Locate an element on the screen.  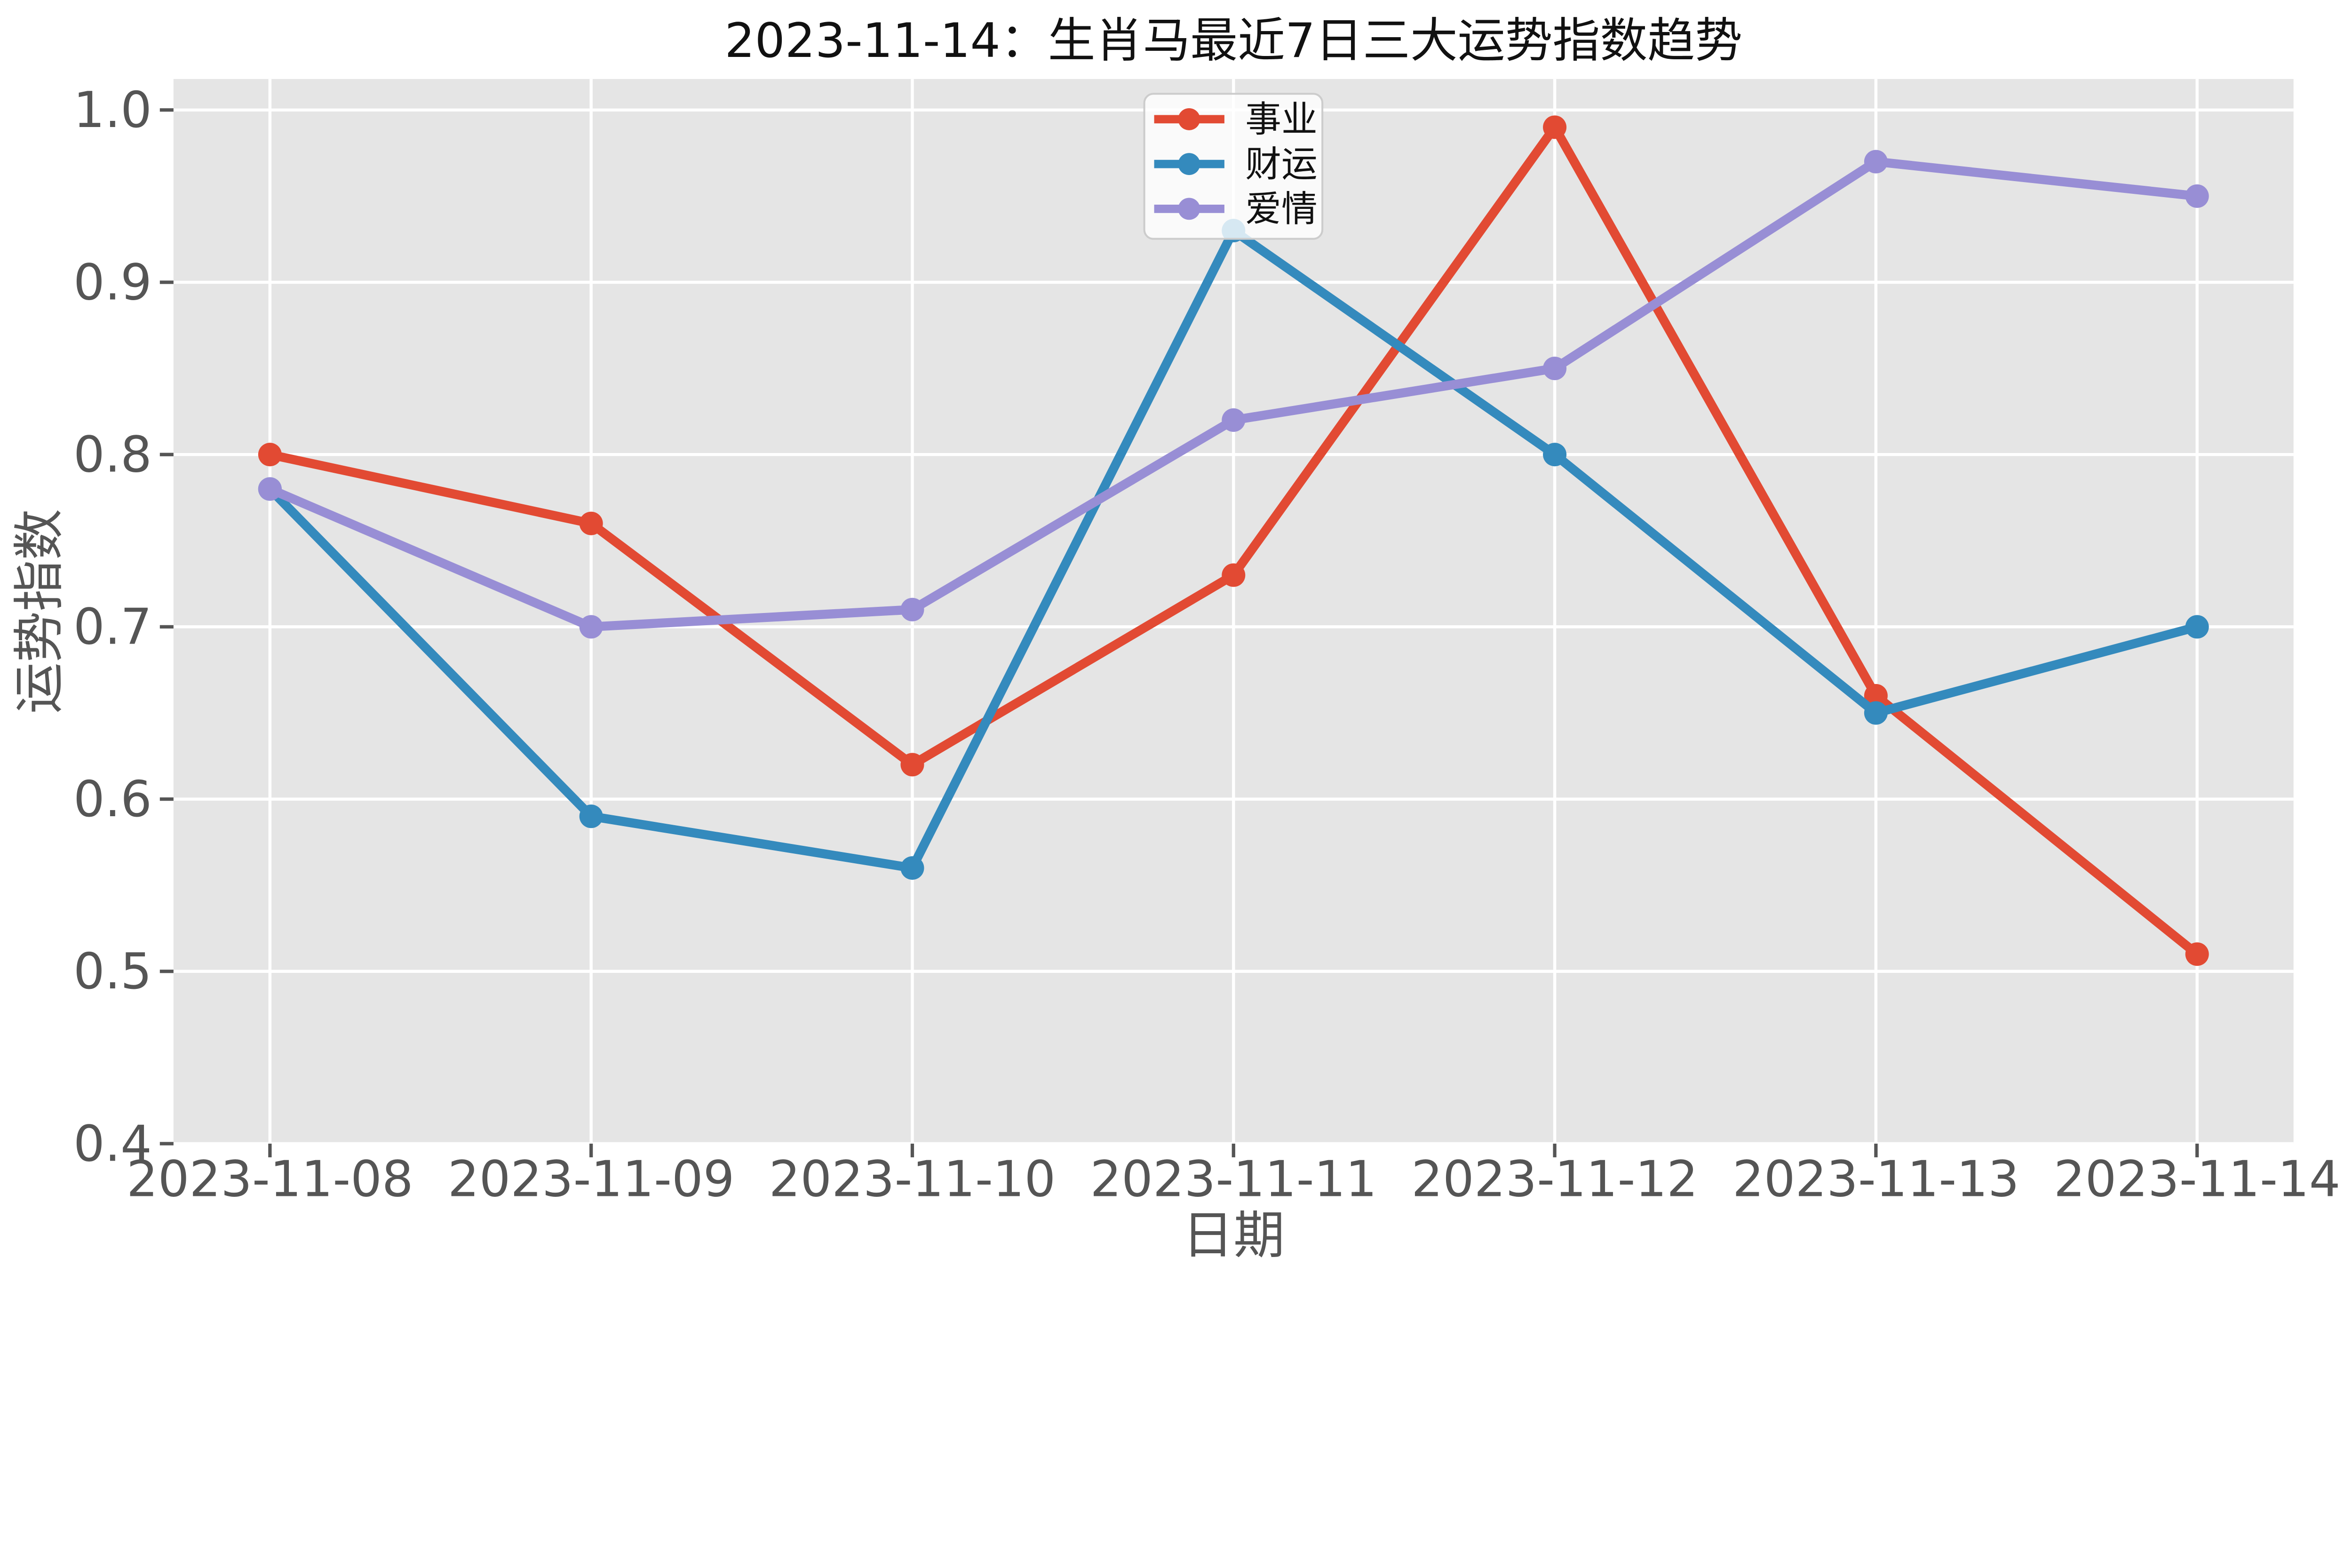
x-tick-label: 2023-11-13 is located at coordinates (1875, 1179).